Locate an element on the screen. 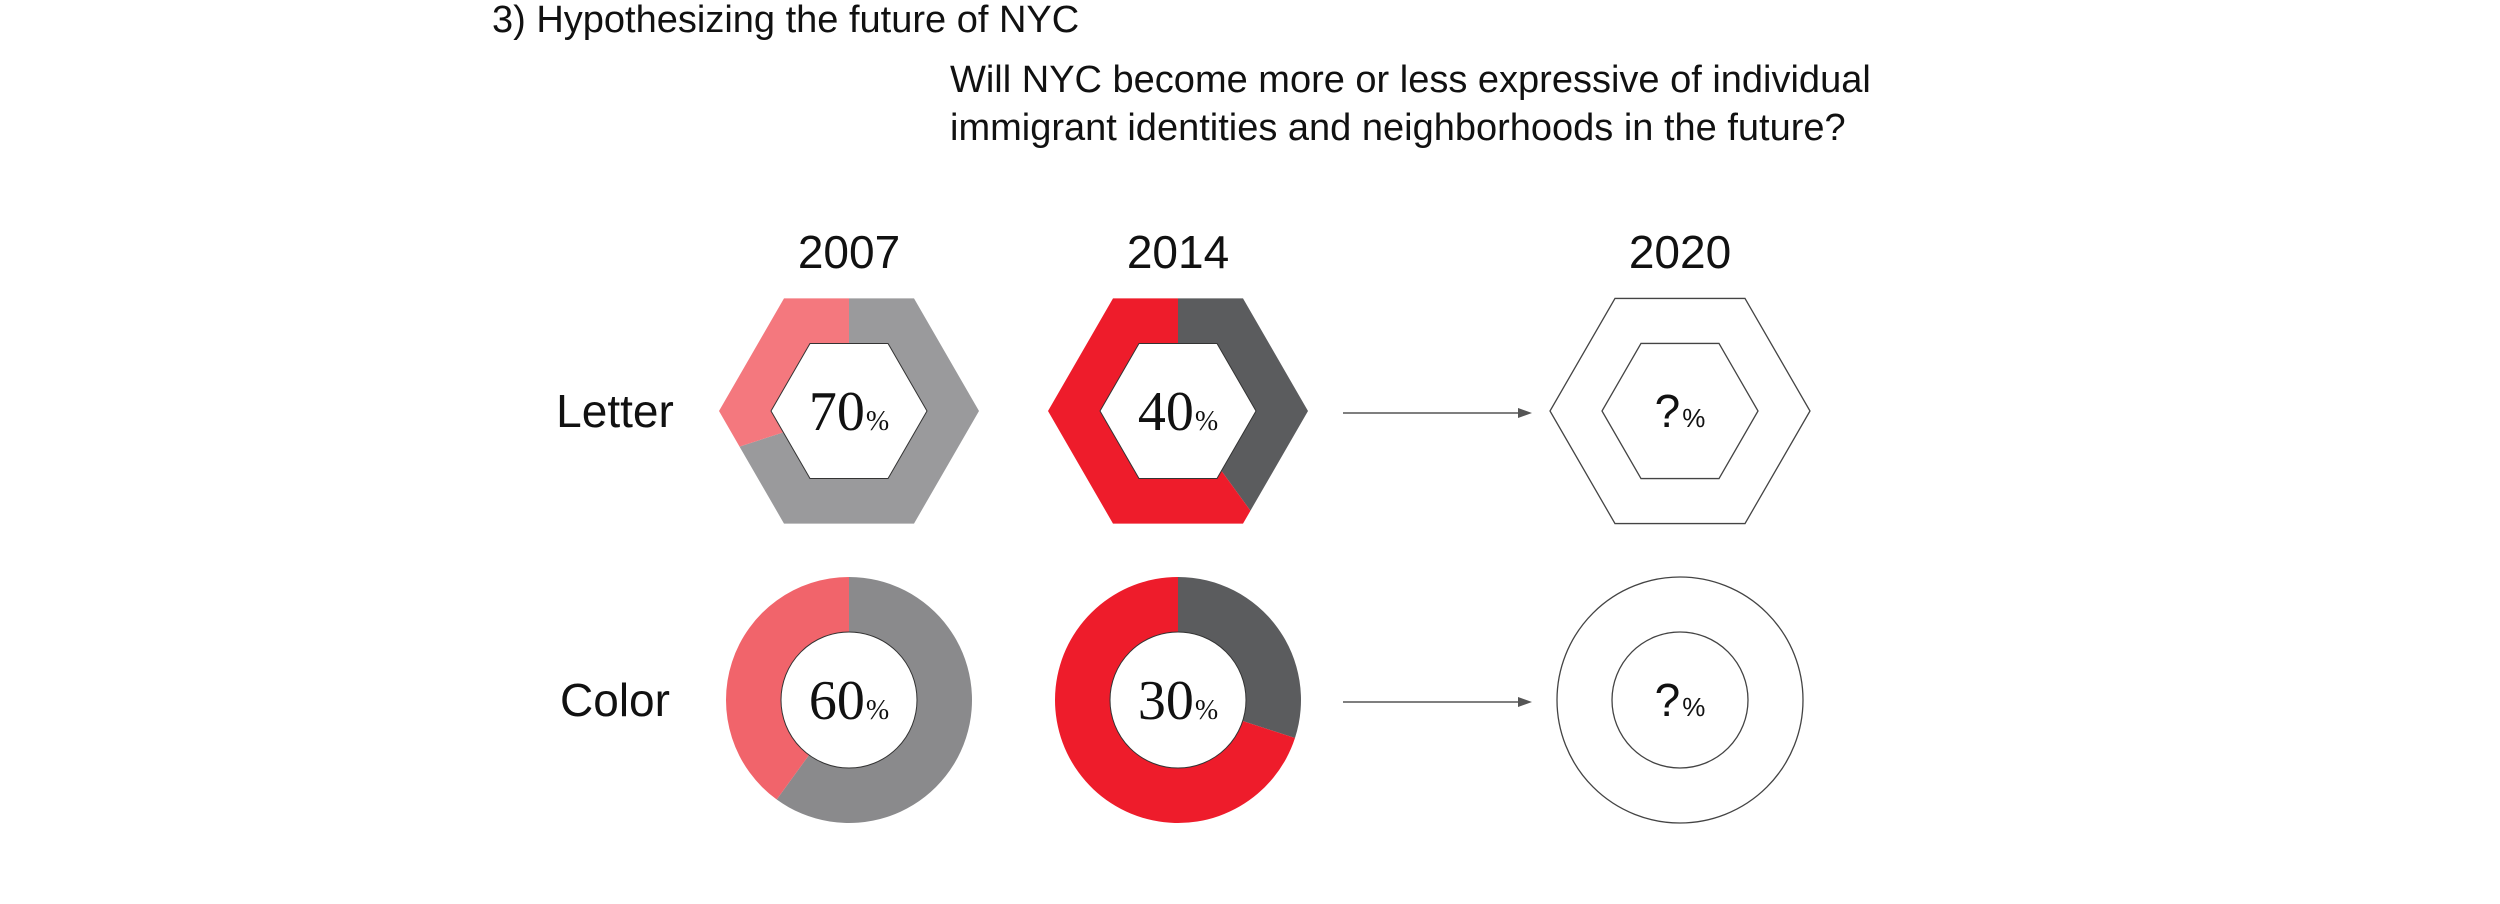 The width and height of the screenshot is (2500, 904). letter-2014-cell: 40% is located at coordinates (1178, 411).